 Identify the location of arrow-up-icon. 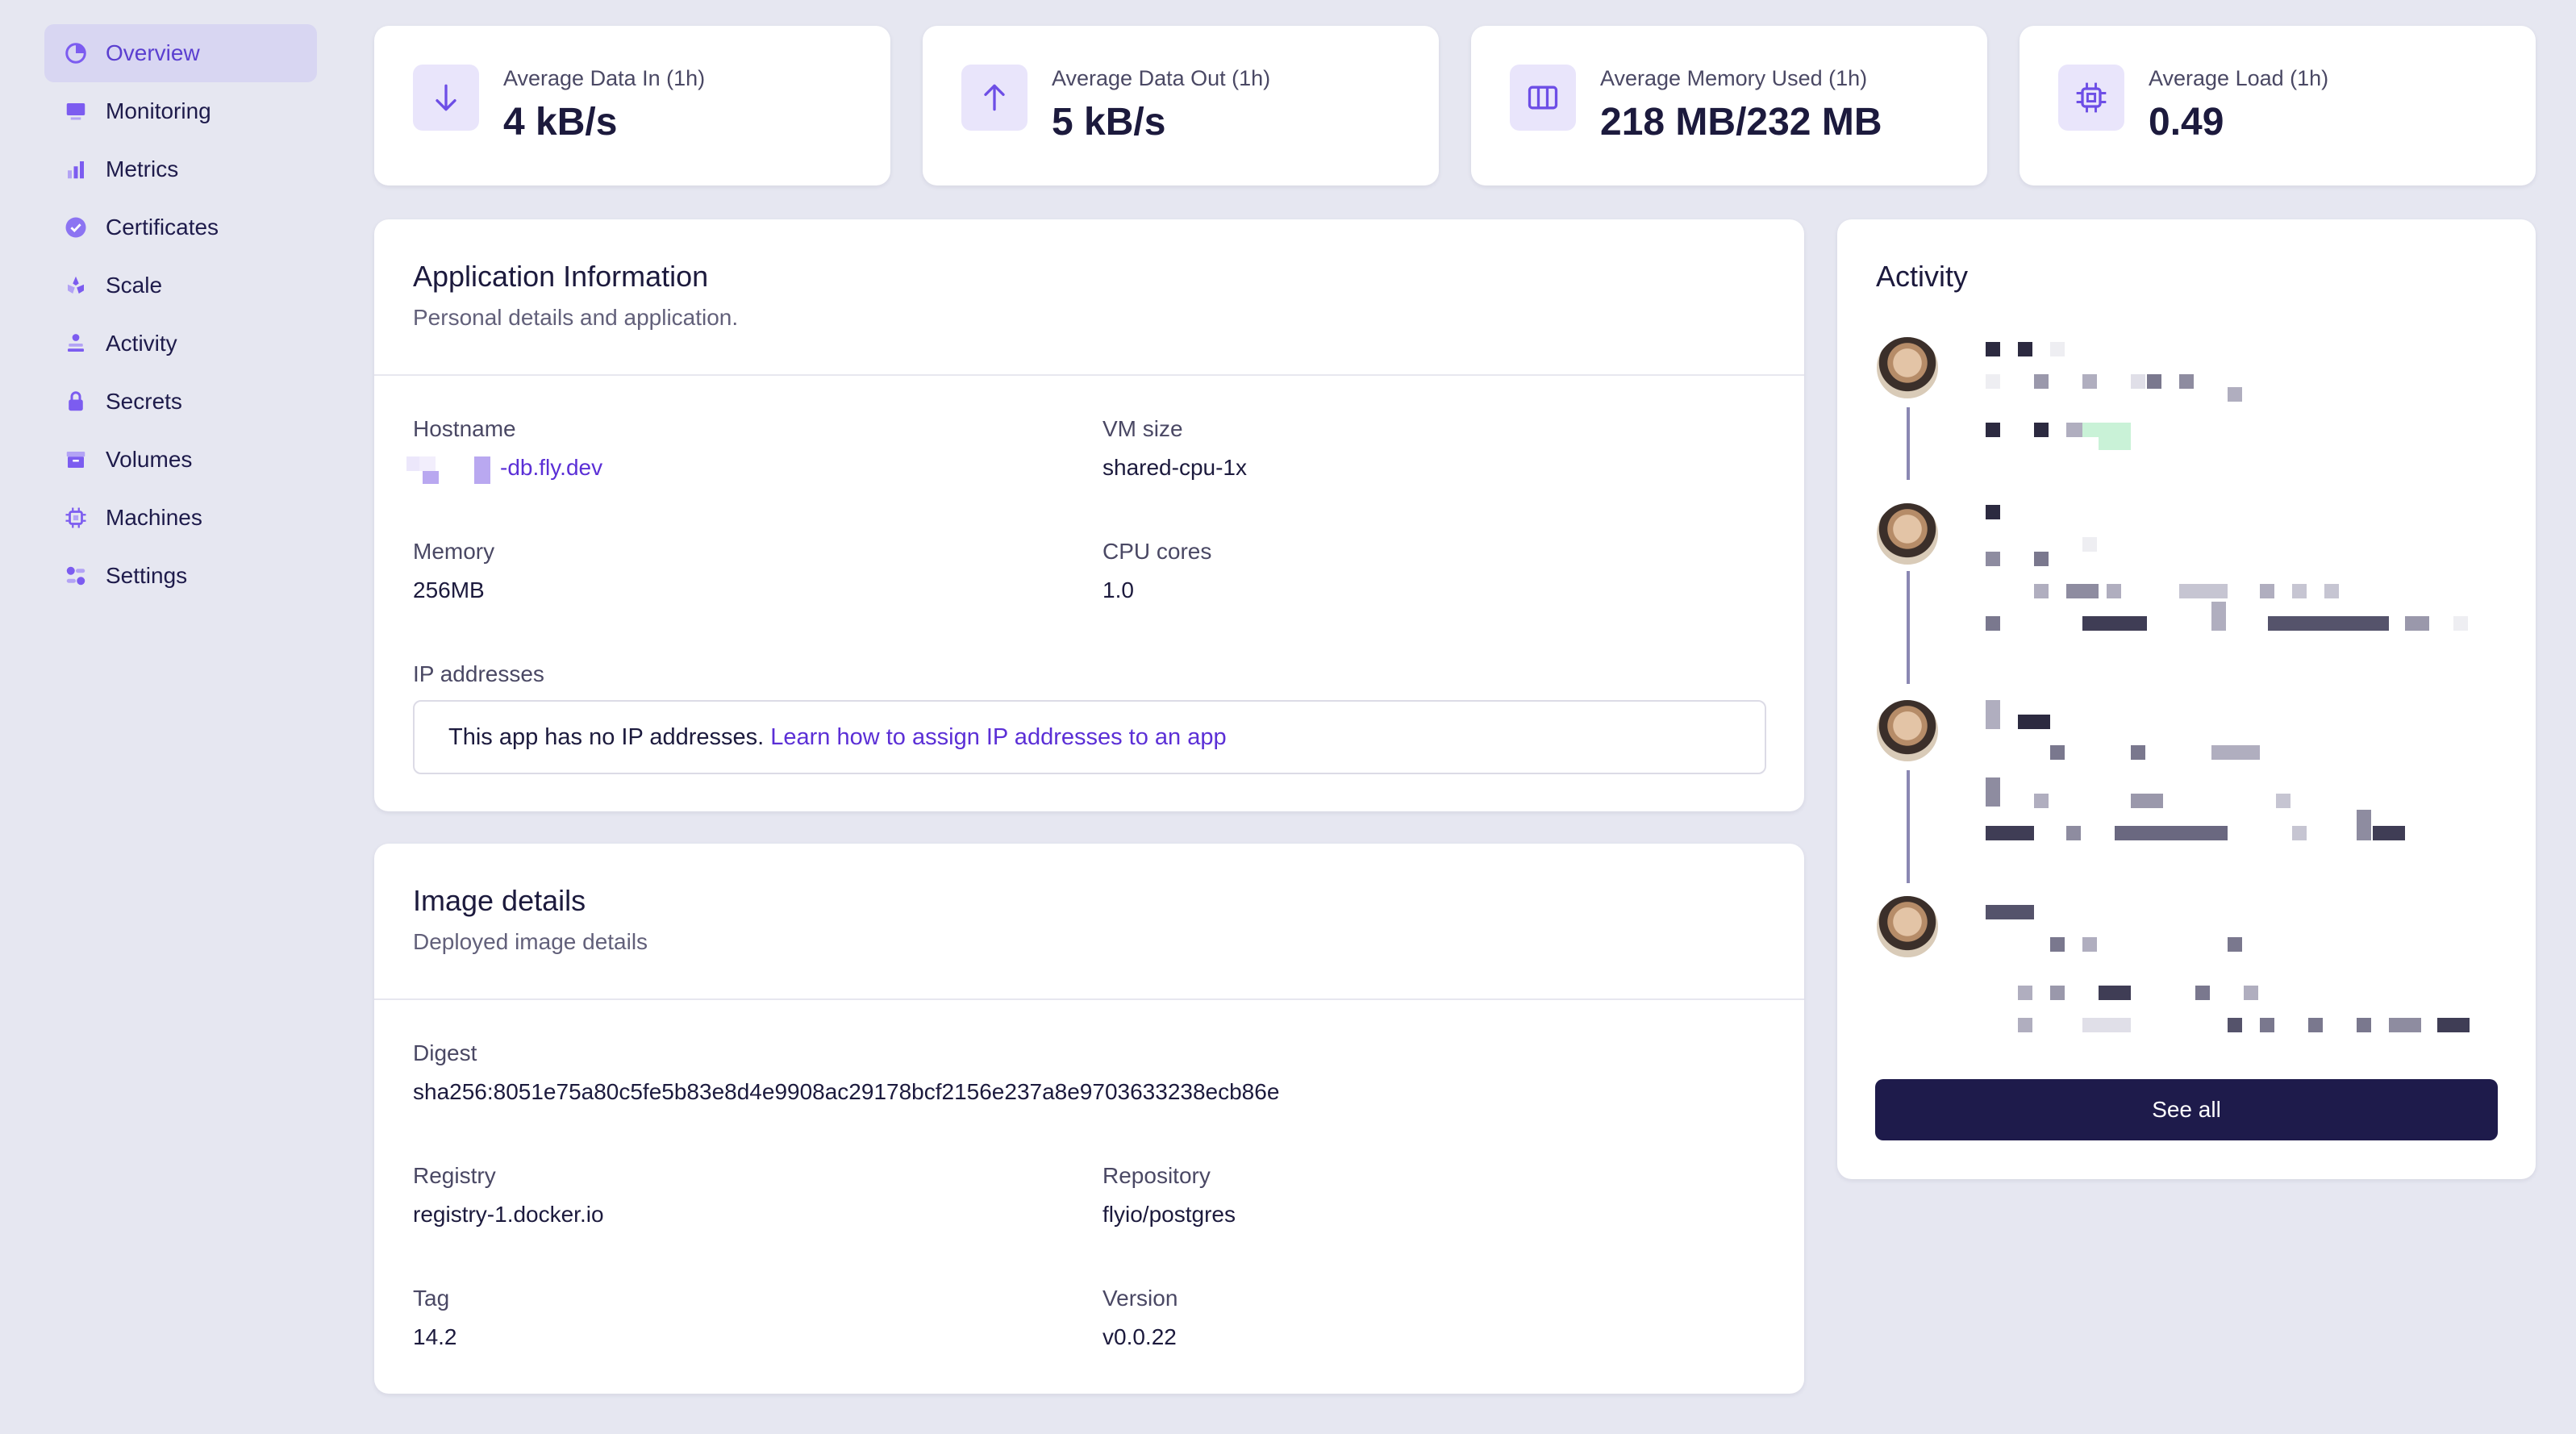
(994, 98).